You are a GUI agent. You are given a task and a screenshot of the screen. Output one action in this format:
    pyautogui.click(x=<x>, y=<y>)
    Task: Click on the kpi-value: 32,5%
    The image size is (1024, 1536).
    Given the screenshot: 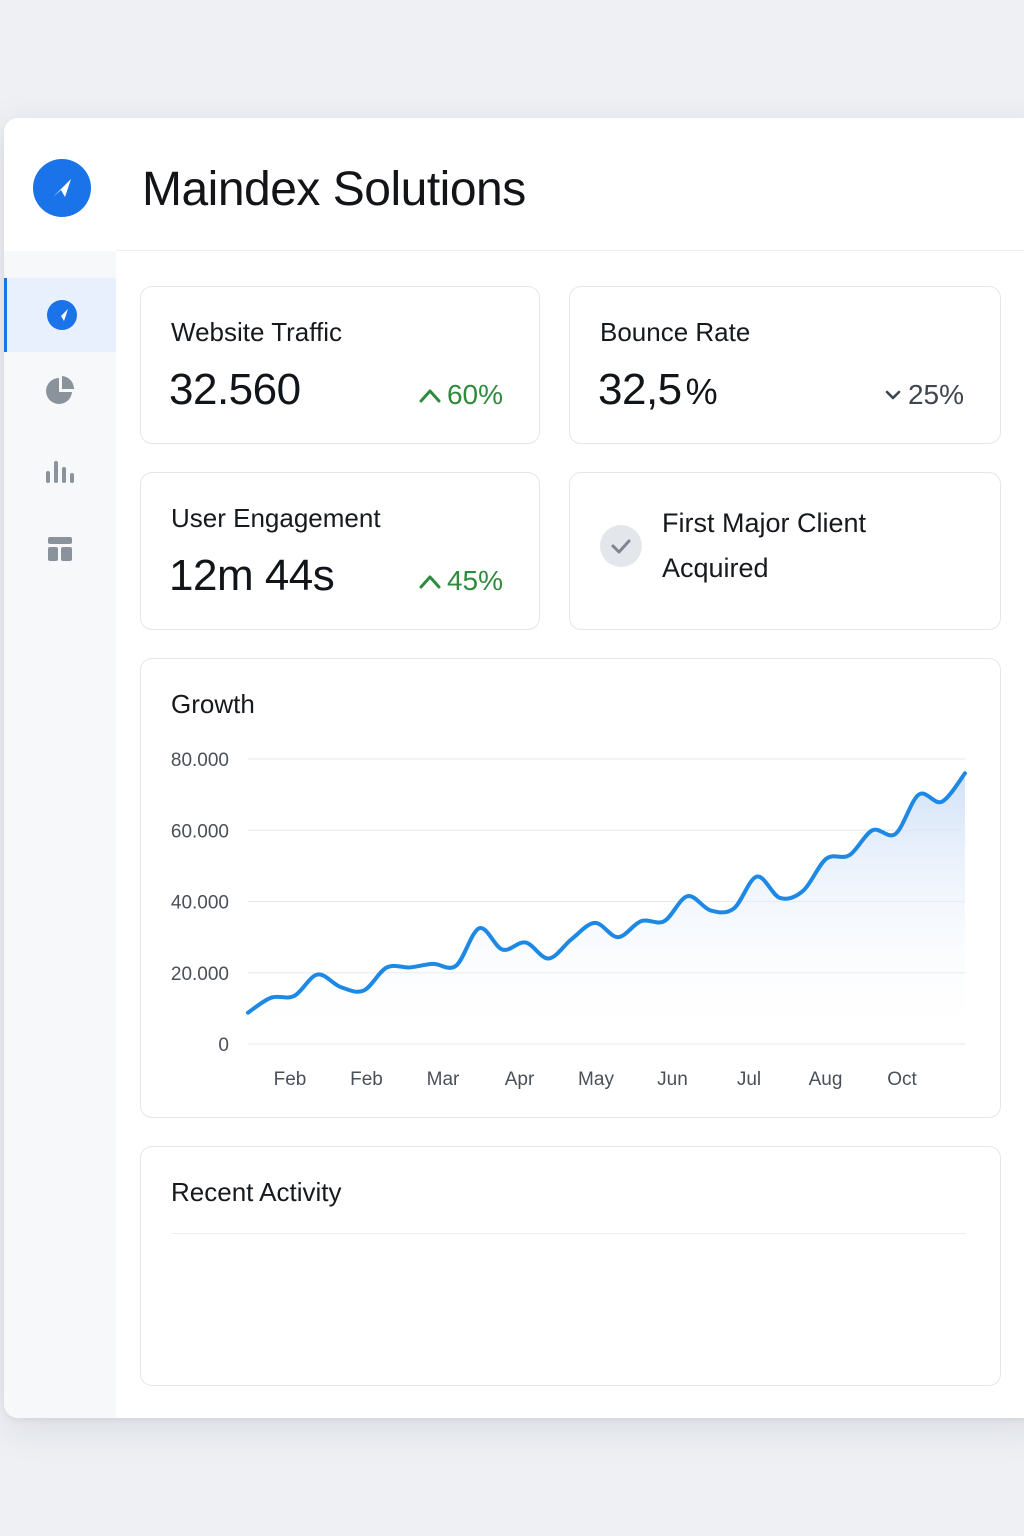 What is the action you would take?
    pyautogui.click(x=658, y=390)
    